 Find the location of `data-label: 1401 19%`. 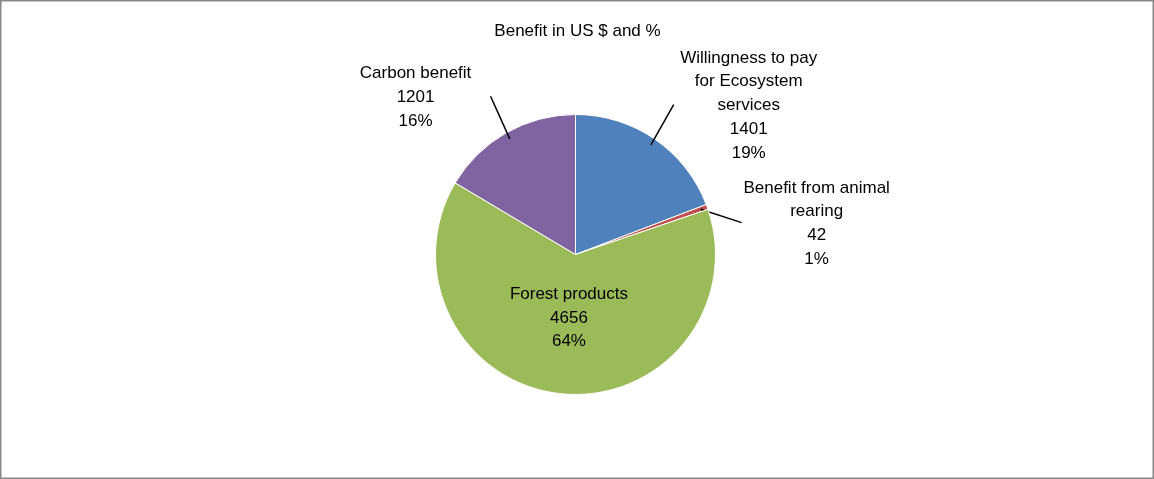

data-label: 1401 19% is located at coordinates (748, 140).